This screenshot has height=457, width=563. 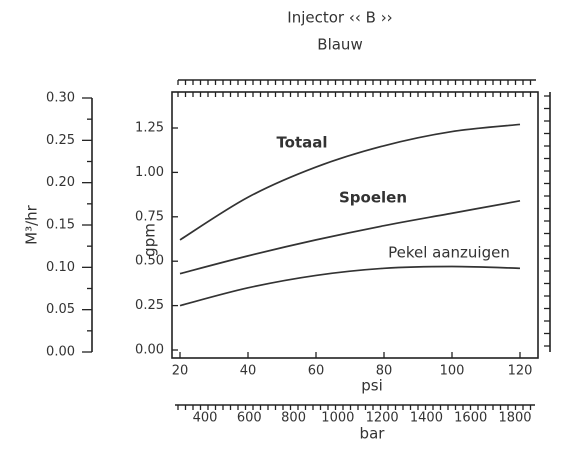 I want to click on y2-tick-label: 0.05, so click(x=60, y=309).